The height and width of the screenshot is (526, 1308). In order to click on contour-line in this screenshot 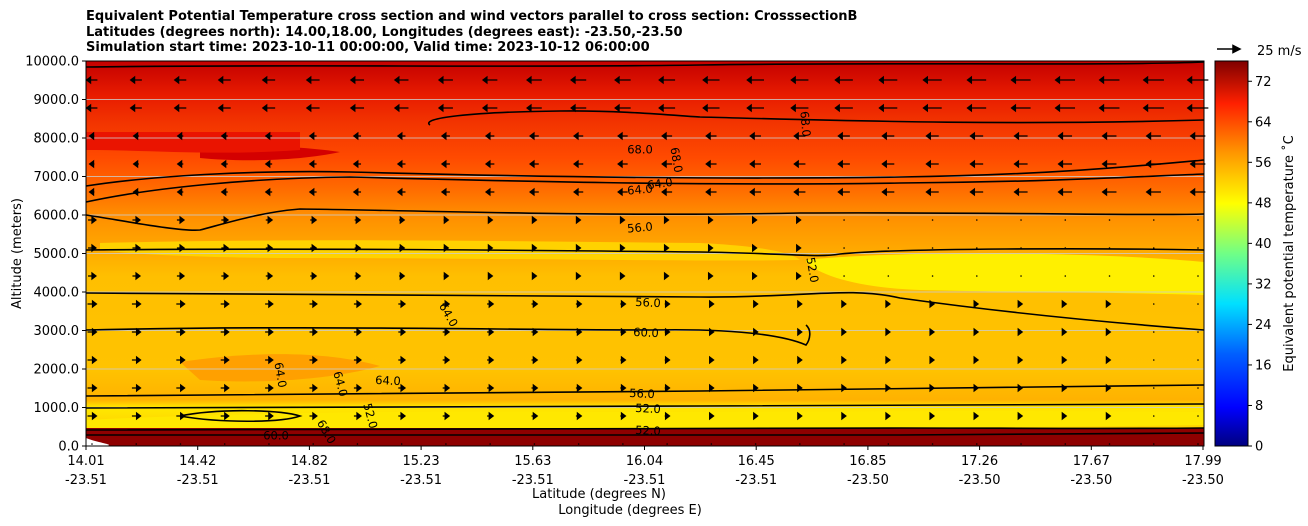, I will do `click(645, 311)`.